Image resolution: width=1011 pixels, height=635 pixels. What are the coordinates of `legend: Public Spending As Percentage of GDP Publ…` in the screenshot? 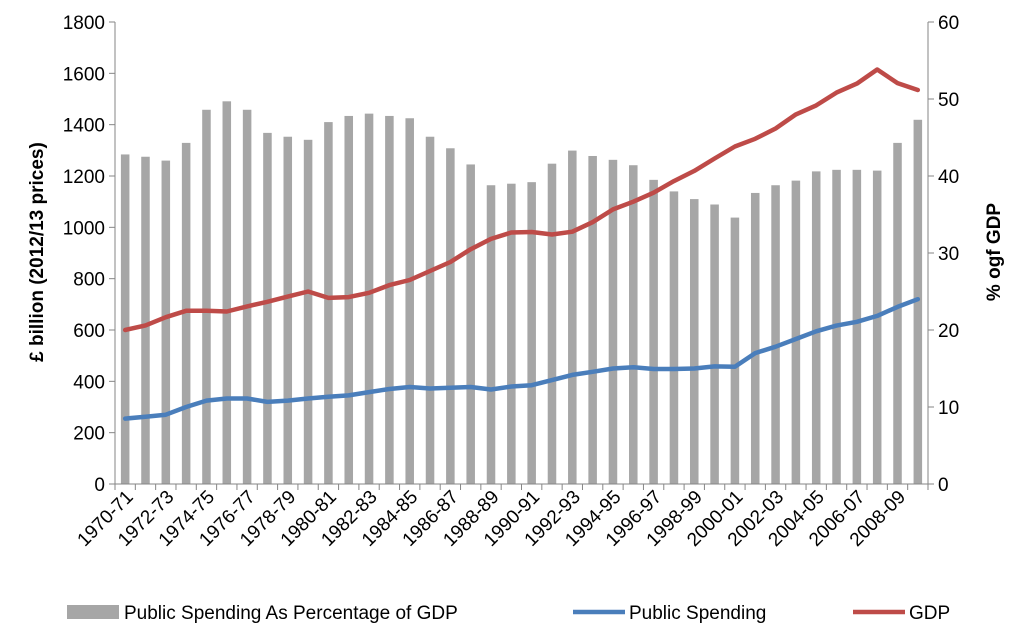 It's located at (508, 613).